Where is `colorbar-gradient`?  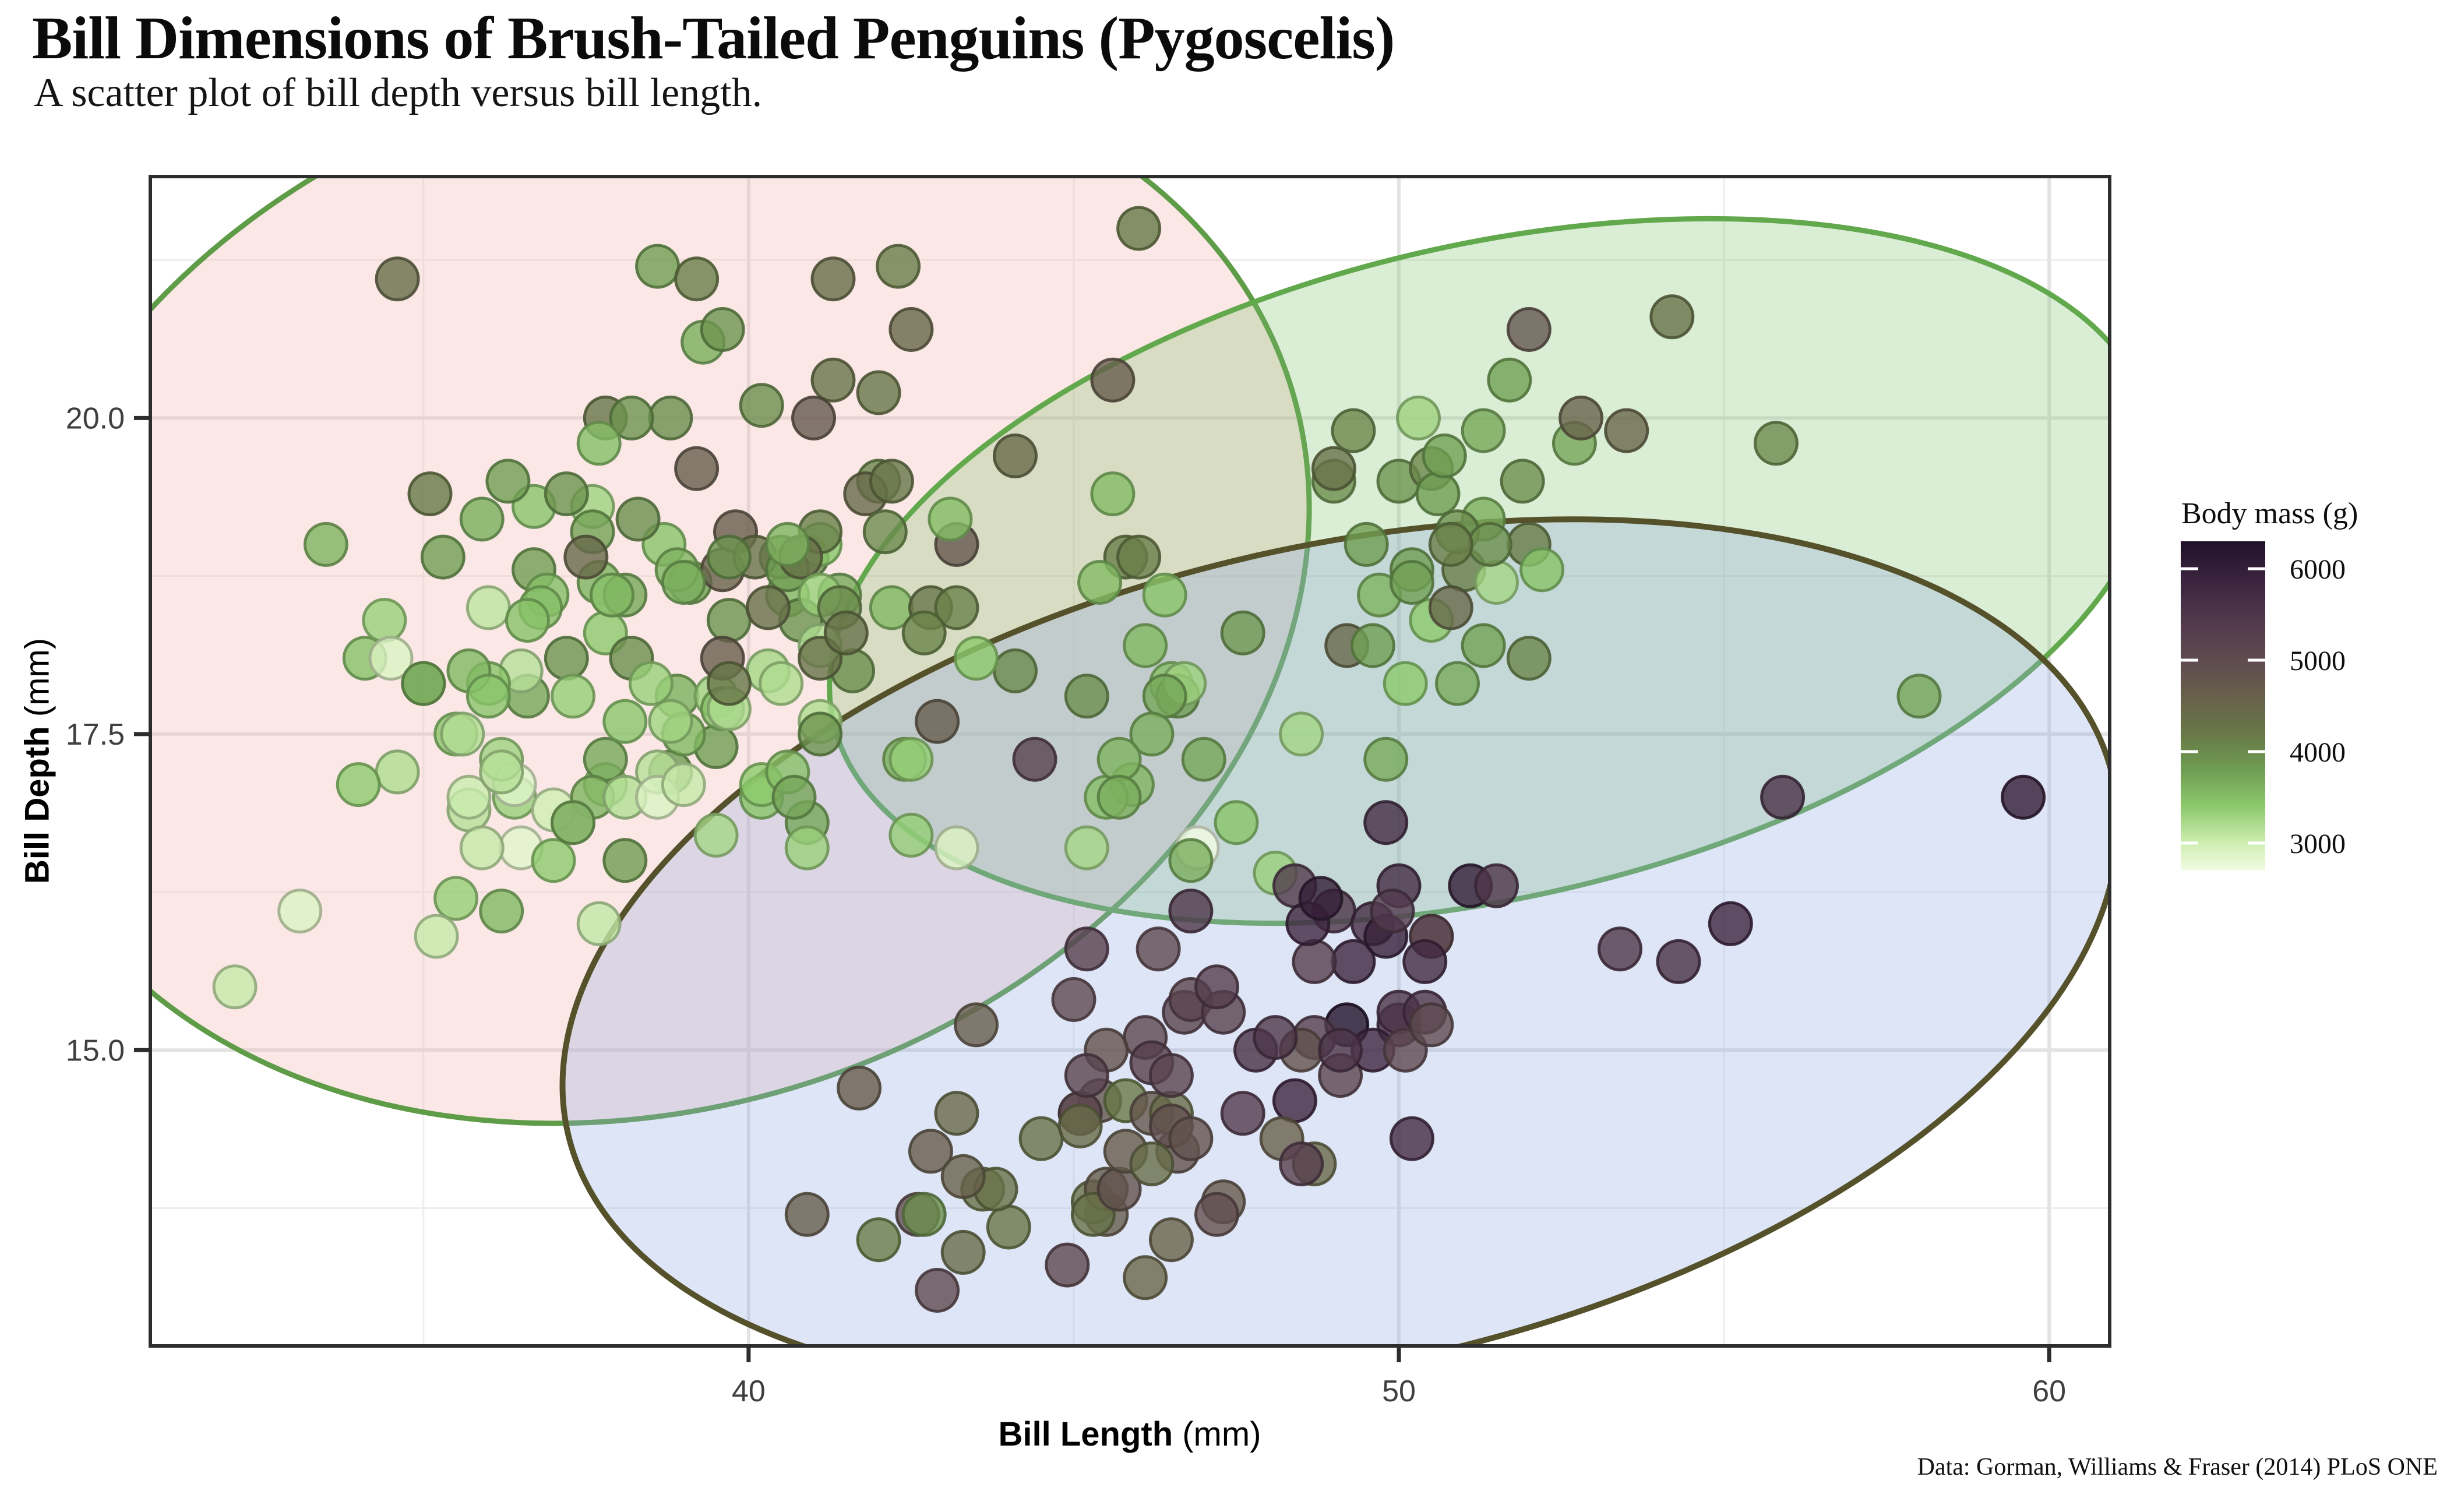 colorbar-gradient is located at coordinates (2223, 705).